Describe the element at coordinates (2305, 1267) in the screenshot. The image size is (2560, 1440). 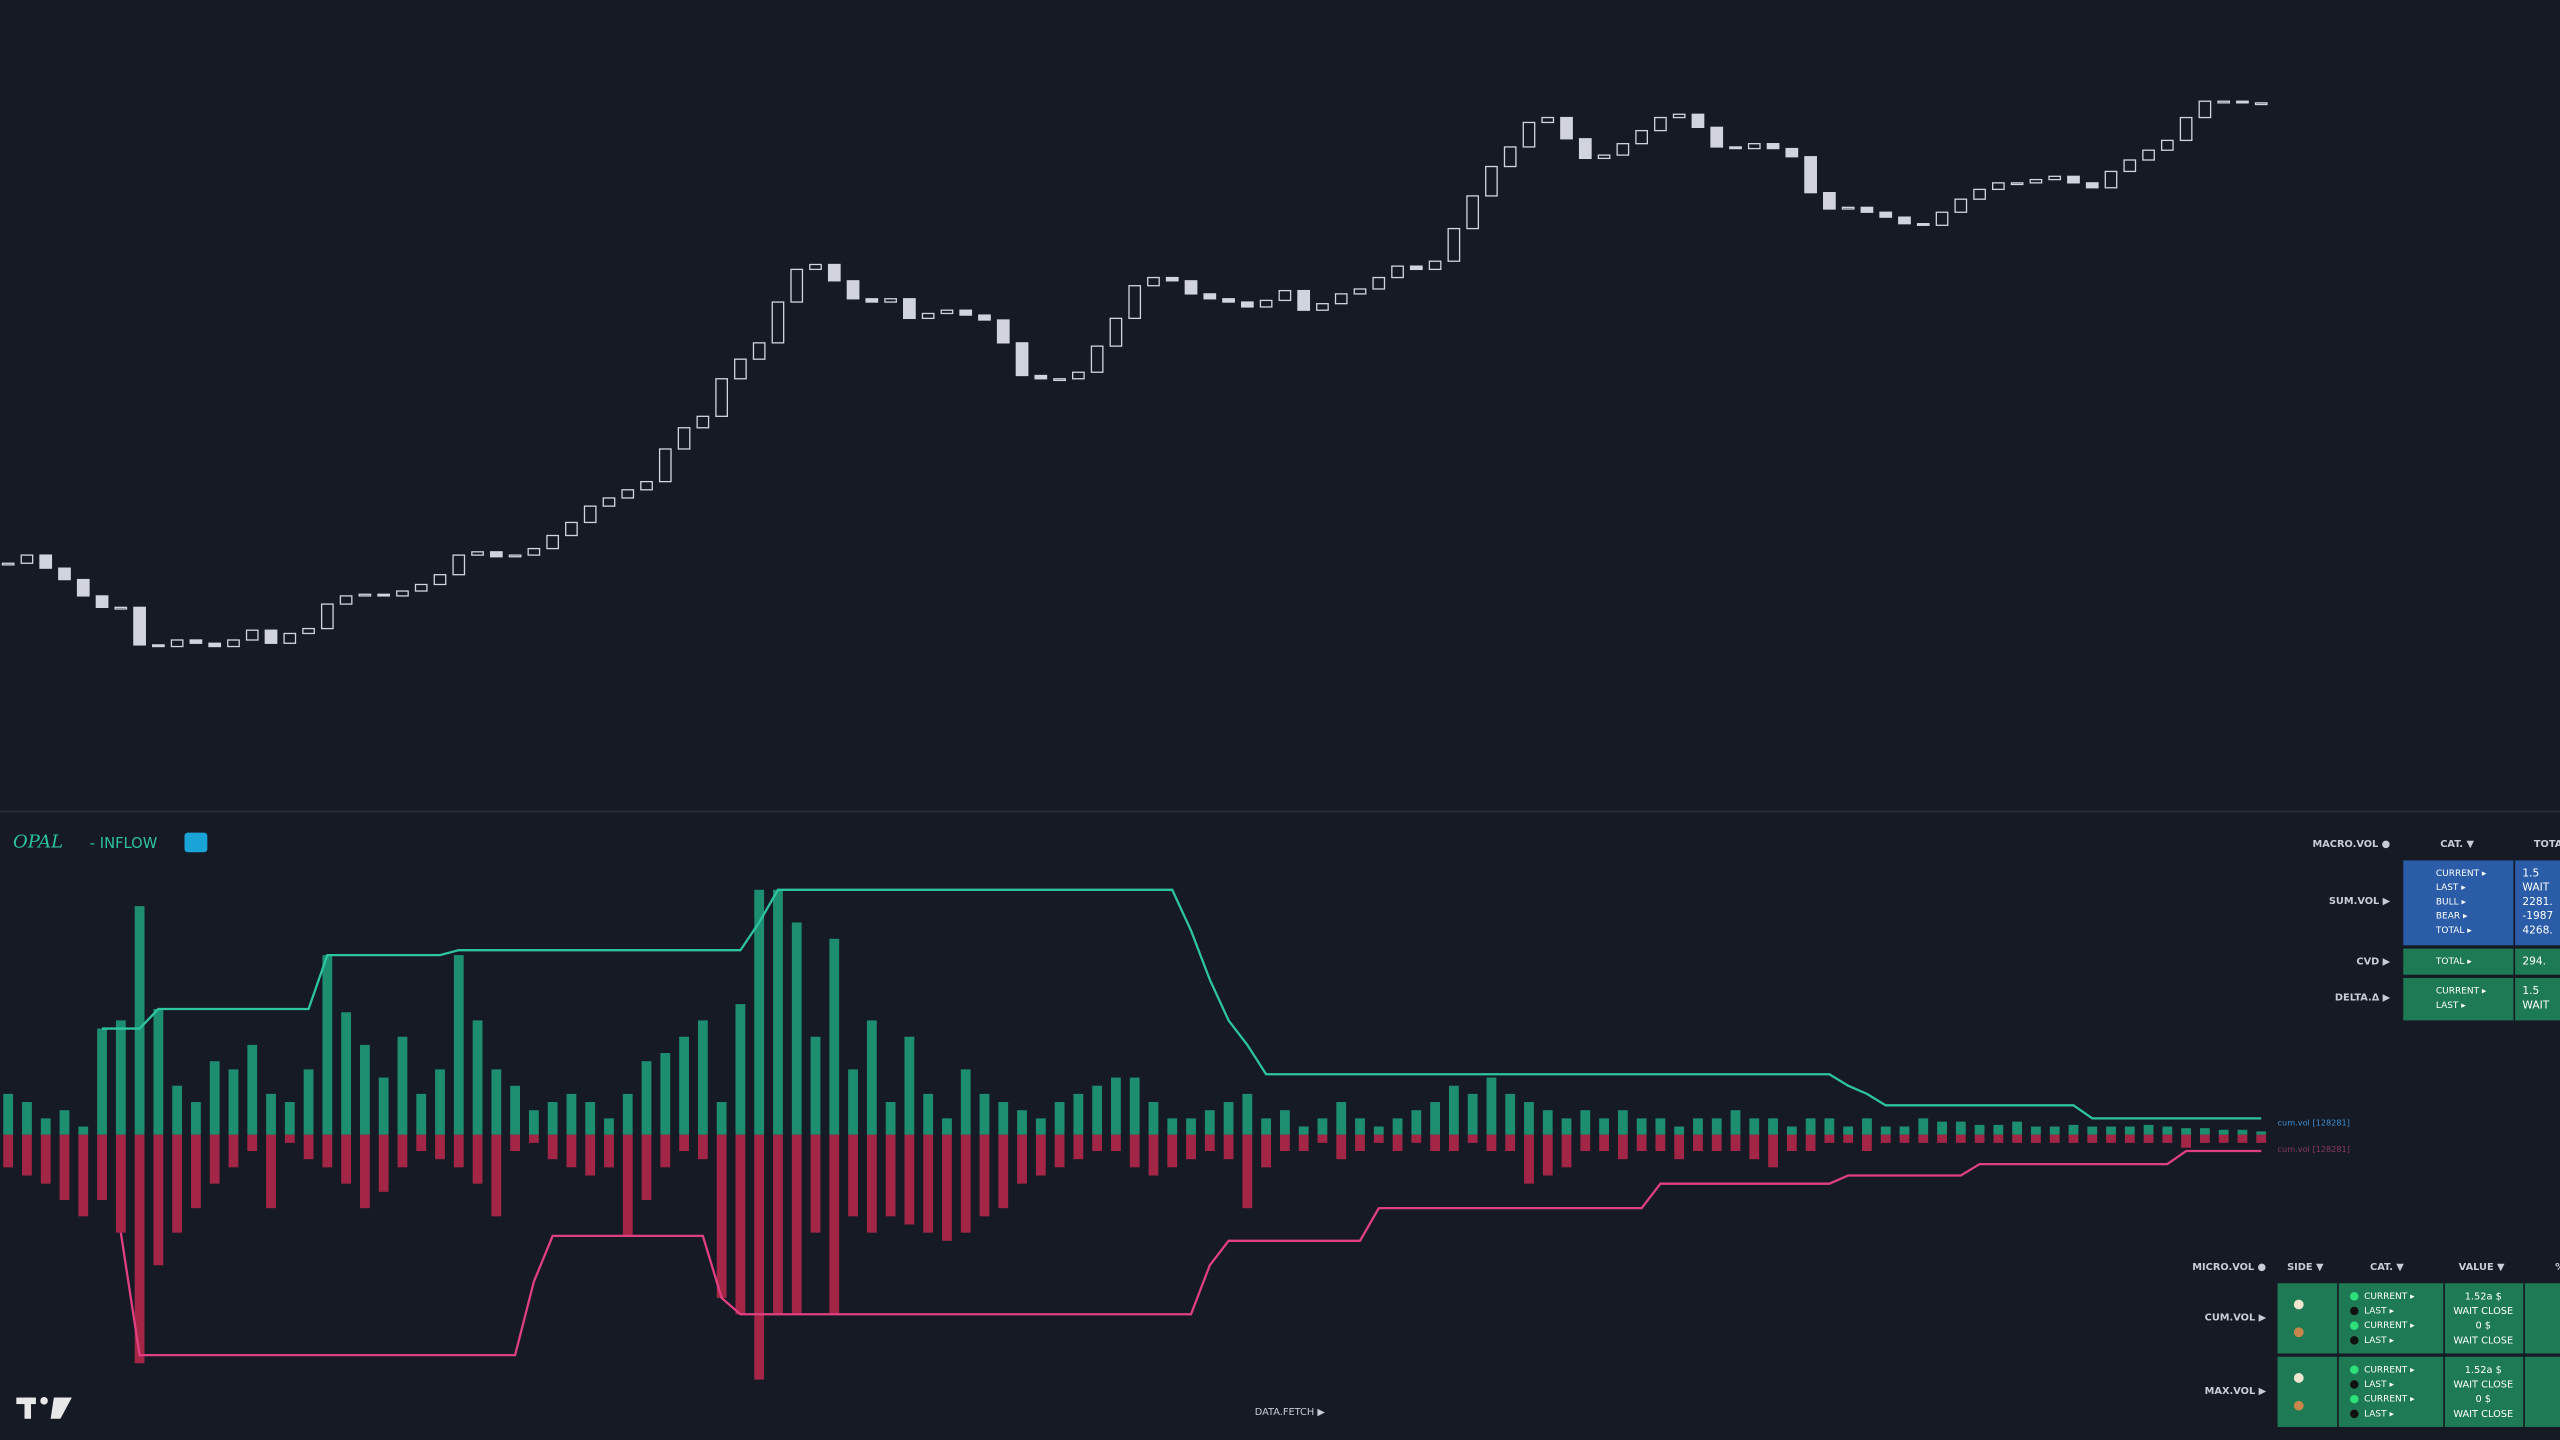
I see `table-header: SIDE ▼` at that location.